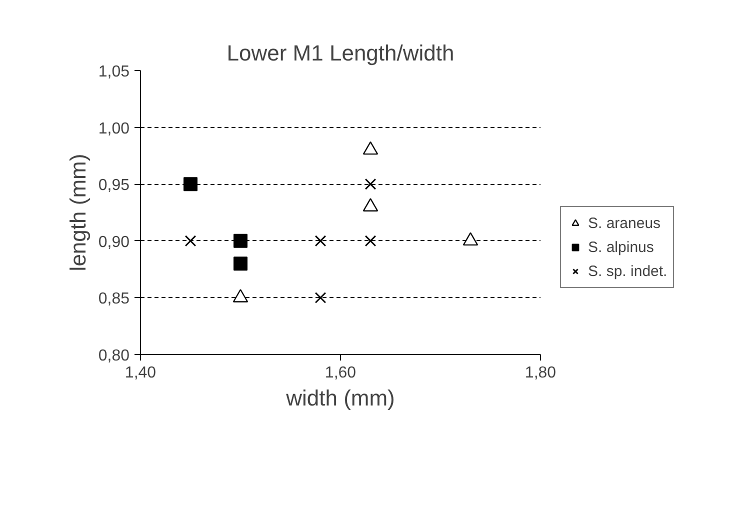 The height and width of the screenshot is (526, 756). What do you see at coordinates (77, 213) in the screenshot?
I see `y-axis-title: length (mm)` at bounding box center [77, 213].